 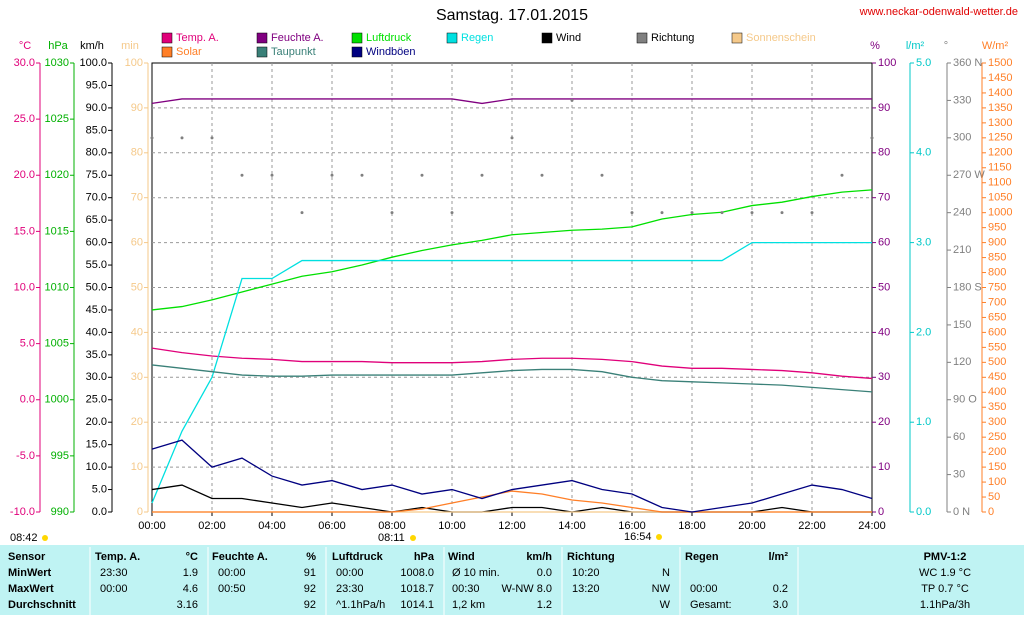 I want to click on y-tick-label: -5.0, so click(x=25, y=456).